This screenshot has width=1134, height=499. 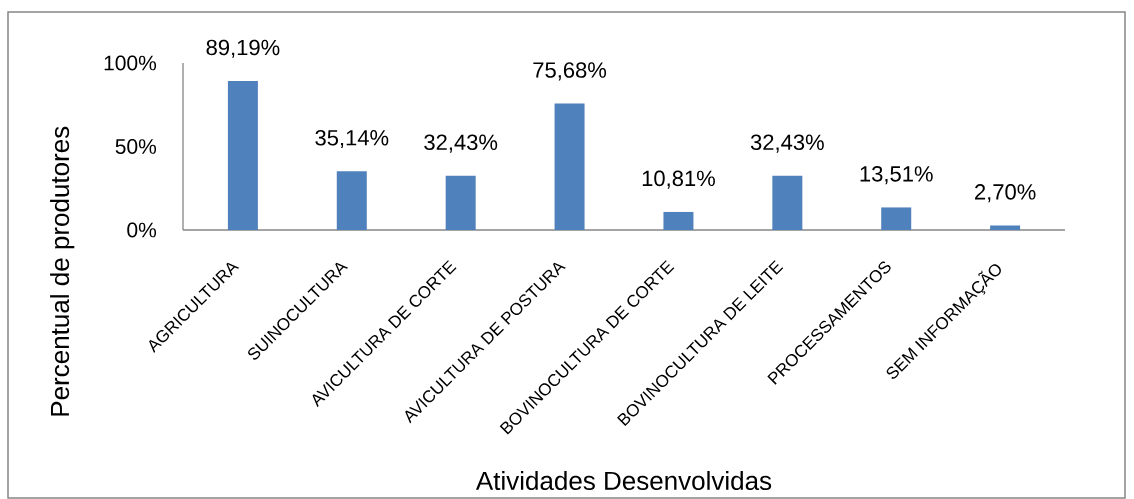 What do you see at coordinates (623, 480) in the screenshot?
I see `x-axis-title: Atividades Desenvolvidas` at bounding box center [623, 480].